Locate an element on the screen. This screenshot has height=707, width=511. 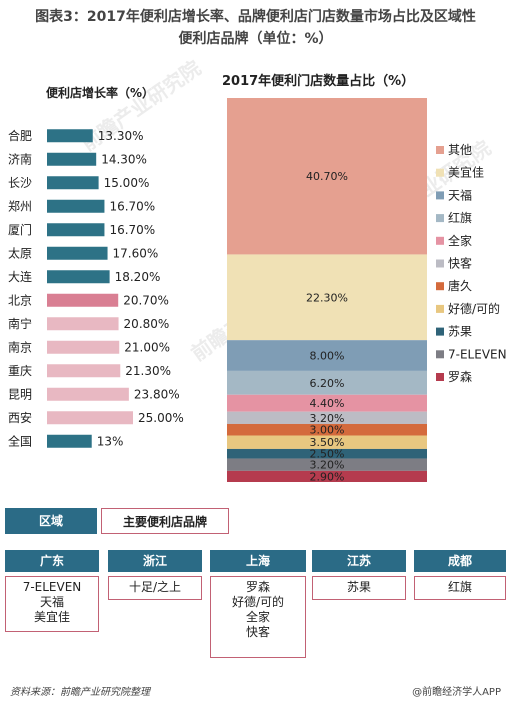
region-brand-list: 红旗 is located at coordinates (460, 588).